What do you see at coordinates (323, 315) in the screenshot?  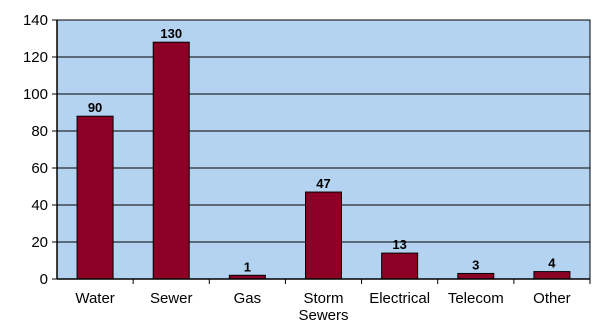 I see `x-tick-label: Sewers` at bounding box center [323, 315].